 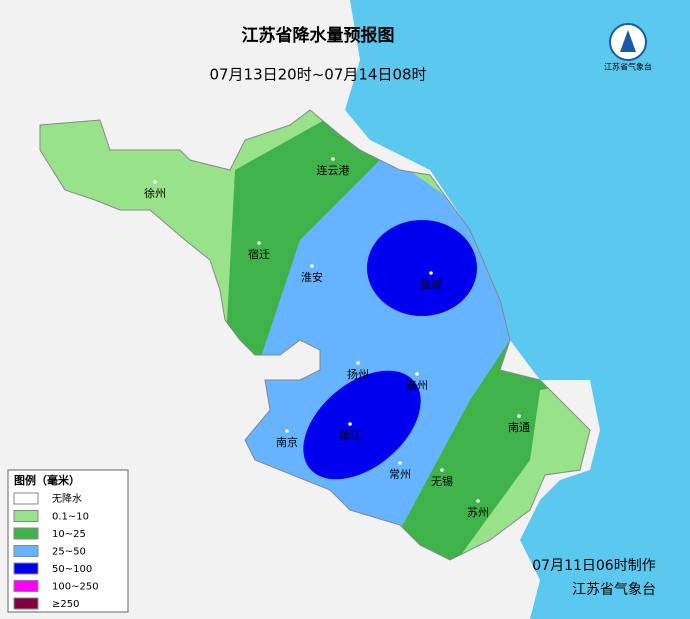 What do you see at coordinates (417, 385) in the screenshot?
I see `city-label: 泰州` at bounding box center [417, 385].